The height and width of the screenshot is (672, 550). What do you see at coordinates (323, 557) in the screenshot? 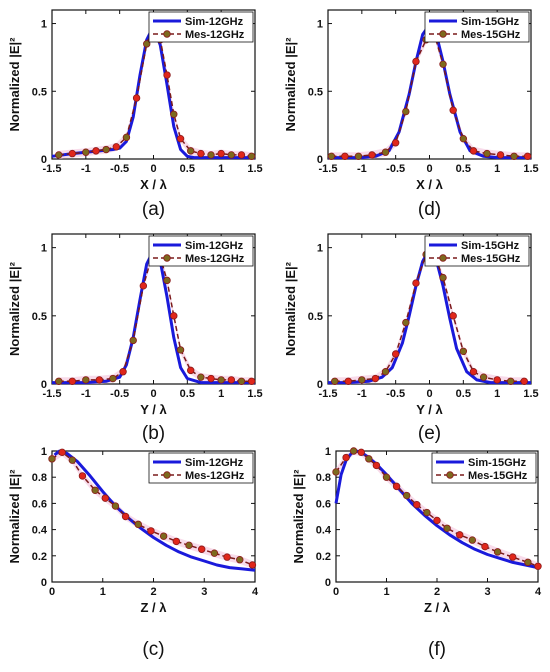
I see `y-tick-label: 0.2` at bounding box center [323, 557].